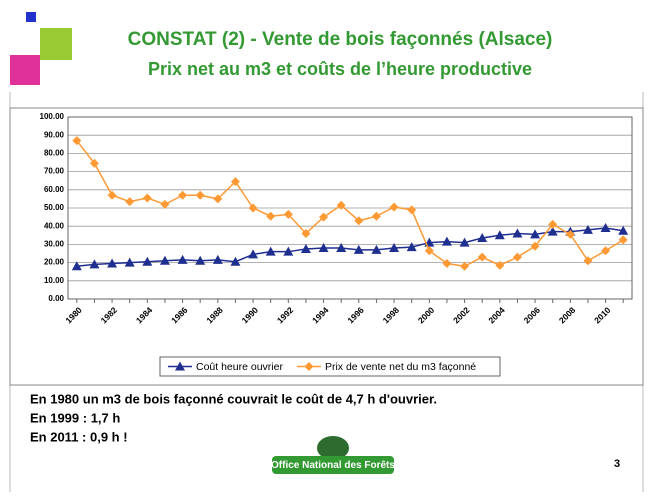 The image size is (650, 497). I want to click on y-tick-label: 80.00, so click(54, 153).